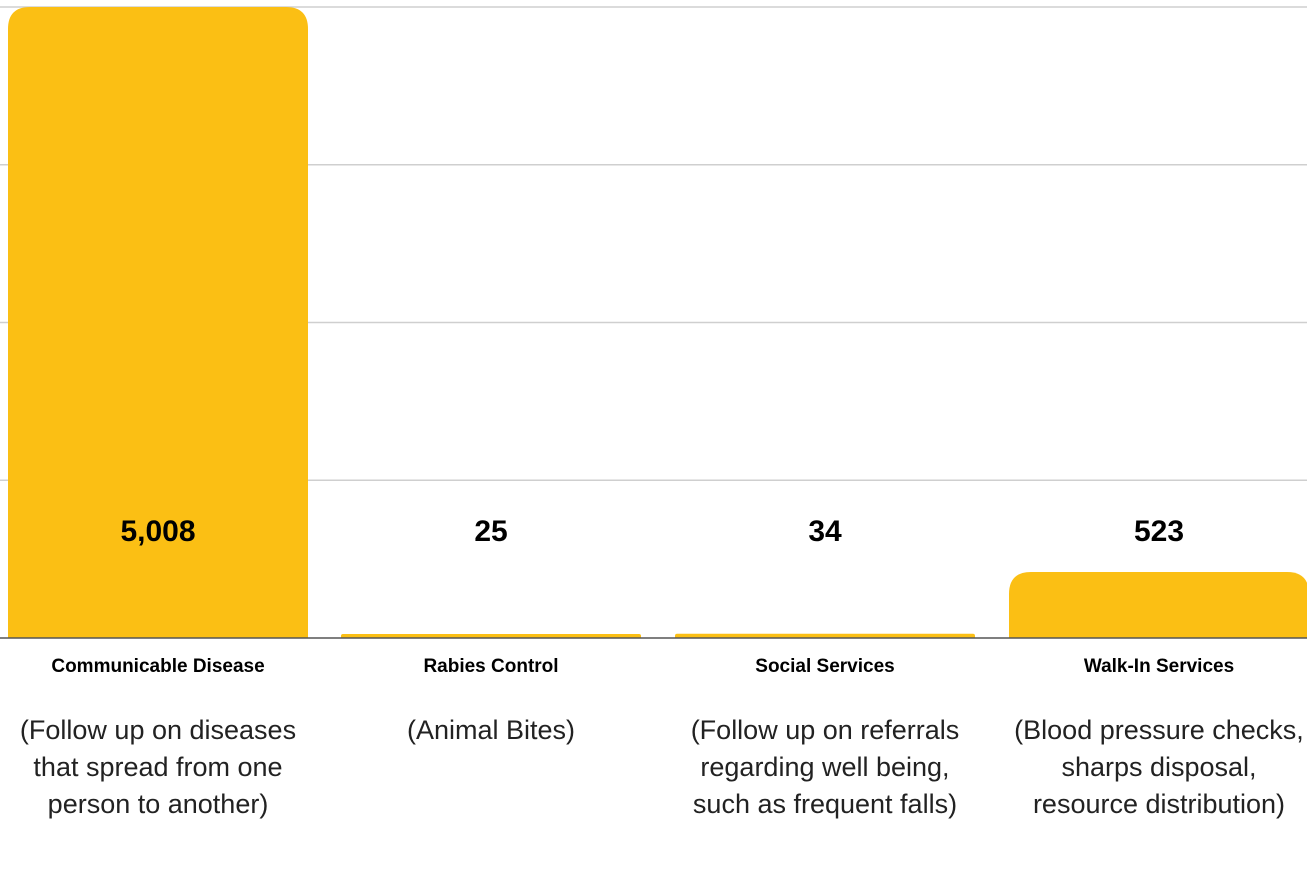 This screenshot has width=1307, height=879. Describe the element at coordinates (491, 730) in the screenshot. I see `description-1: (Animal Bites)` at that location.